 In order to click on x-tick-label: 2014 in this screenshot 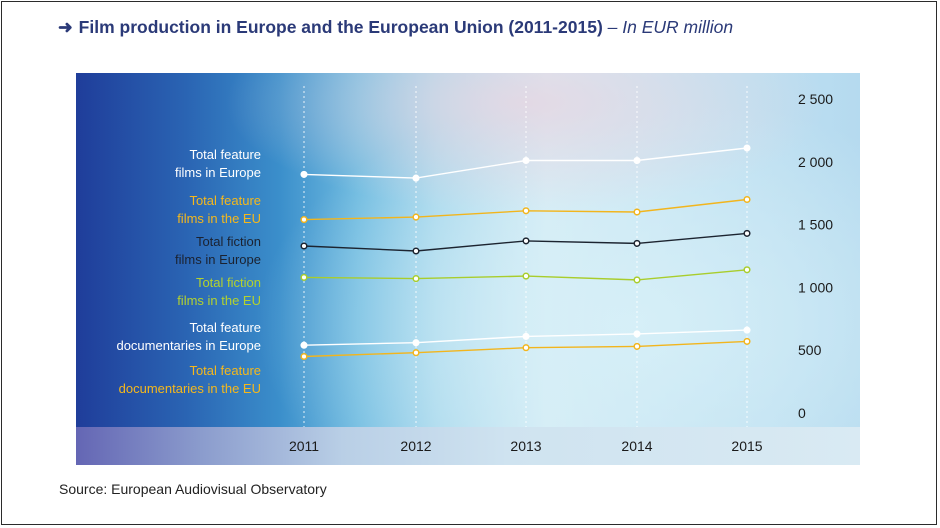, I will do `click(636, 446)`.